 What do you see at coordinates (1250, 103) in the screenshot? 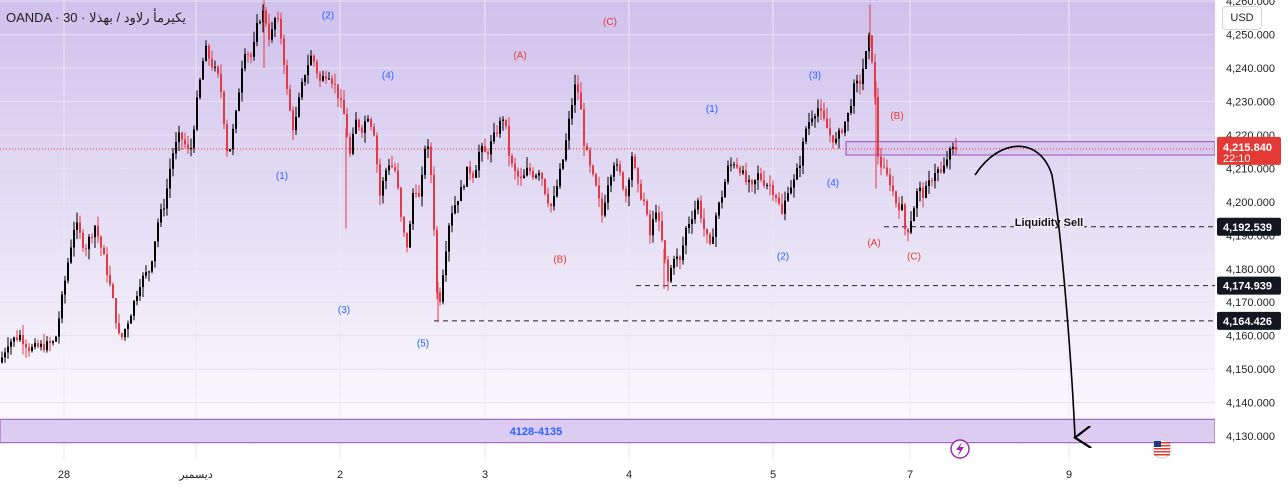
I see `y-tick-label: 4,230.000` at bounding box center [1250, 103].